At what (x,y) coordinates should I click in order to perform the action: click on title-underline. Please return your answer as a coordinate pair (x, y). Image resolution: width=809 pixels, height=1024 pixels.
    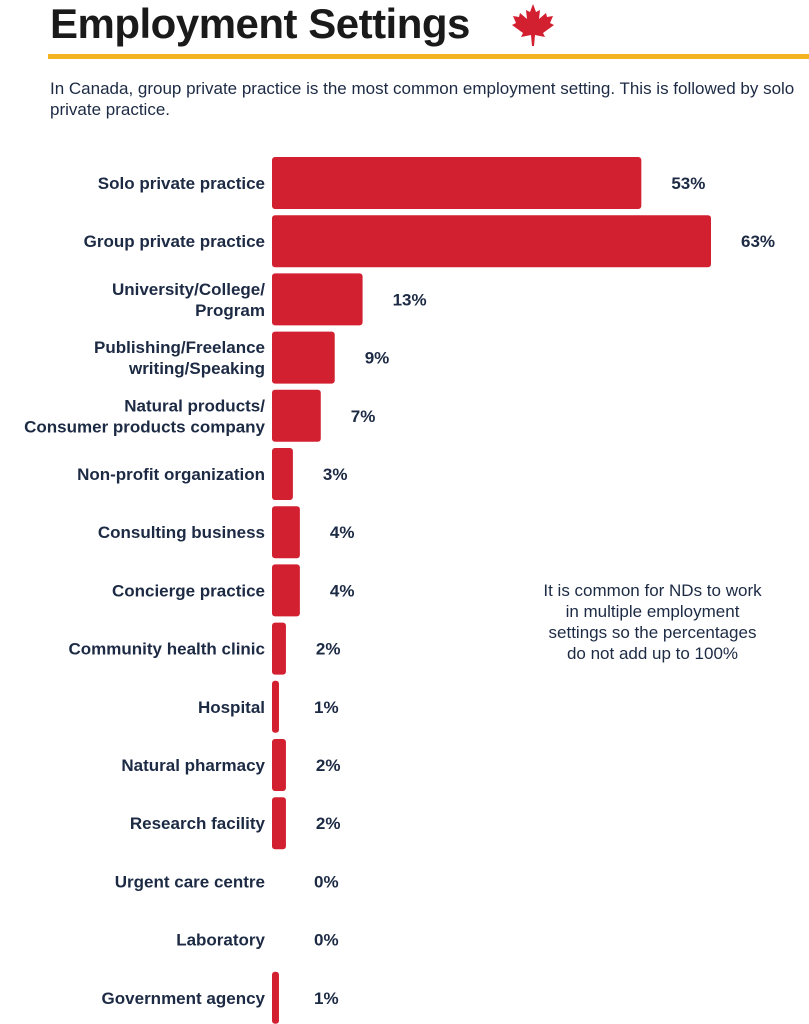
    Looking at the image, I should click on (428, 56).